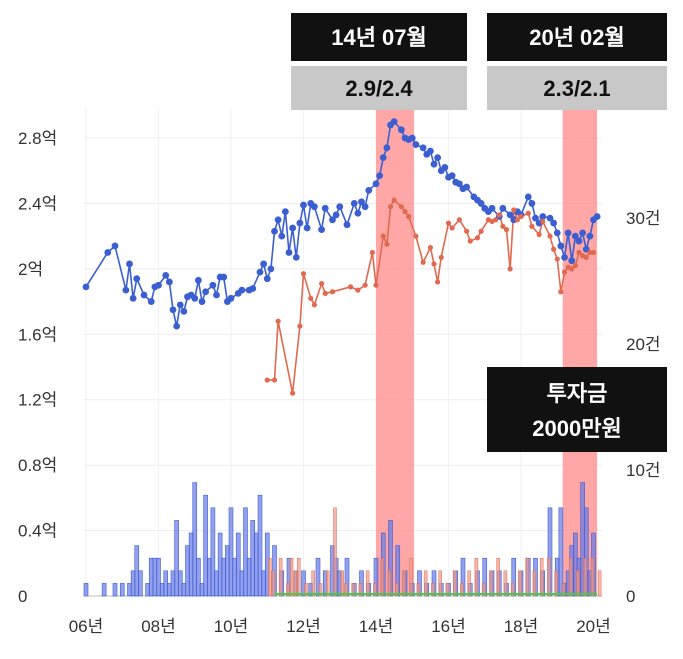  I want to click on y-left-tick-label: 2.8억, so click(37, 138).